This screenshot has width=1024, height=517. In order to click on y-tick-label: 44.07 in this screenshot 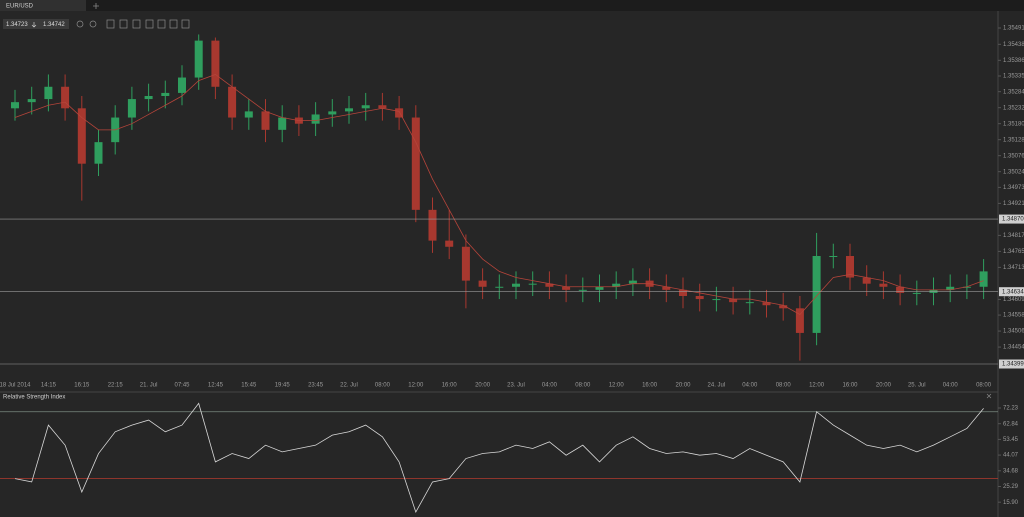, I will do `click(1011, 456)`.